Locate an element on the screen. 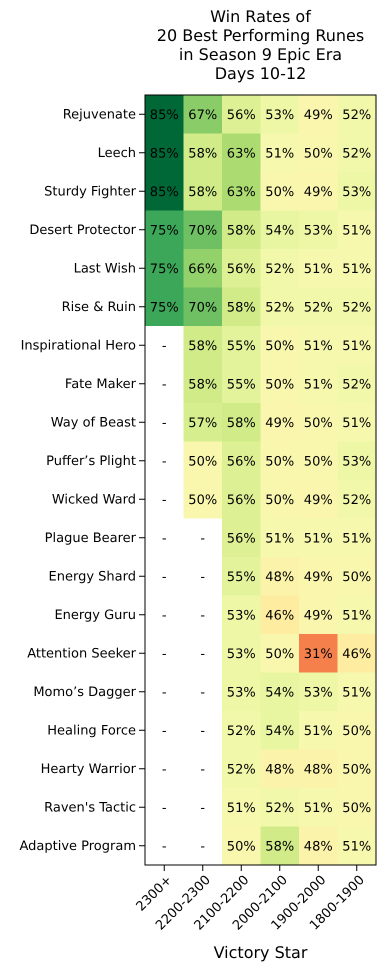 Image resolution: width=385 pixels, height=971 pixels. y-tick-label: Adaptive Program is located at coordinates (77, 846).